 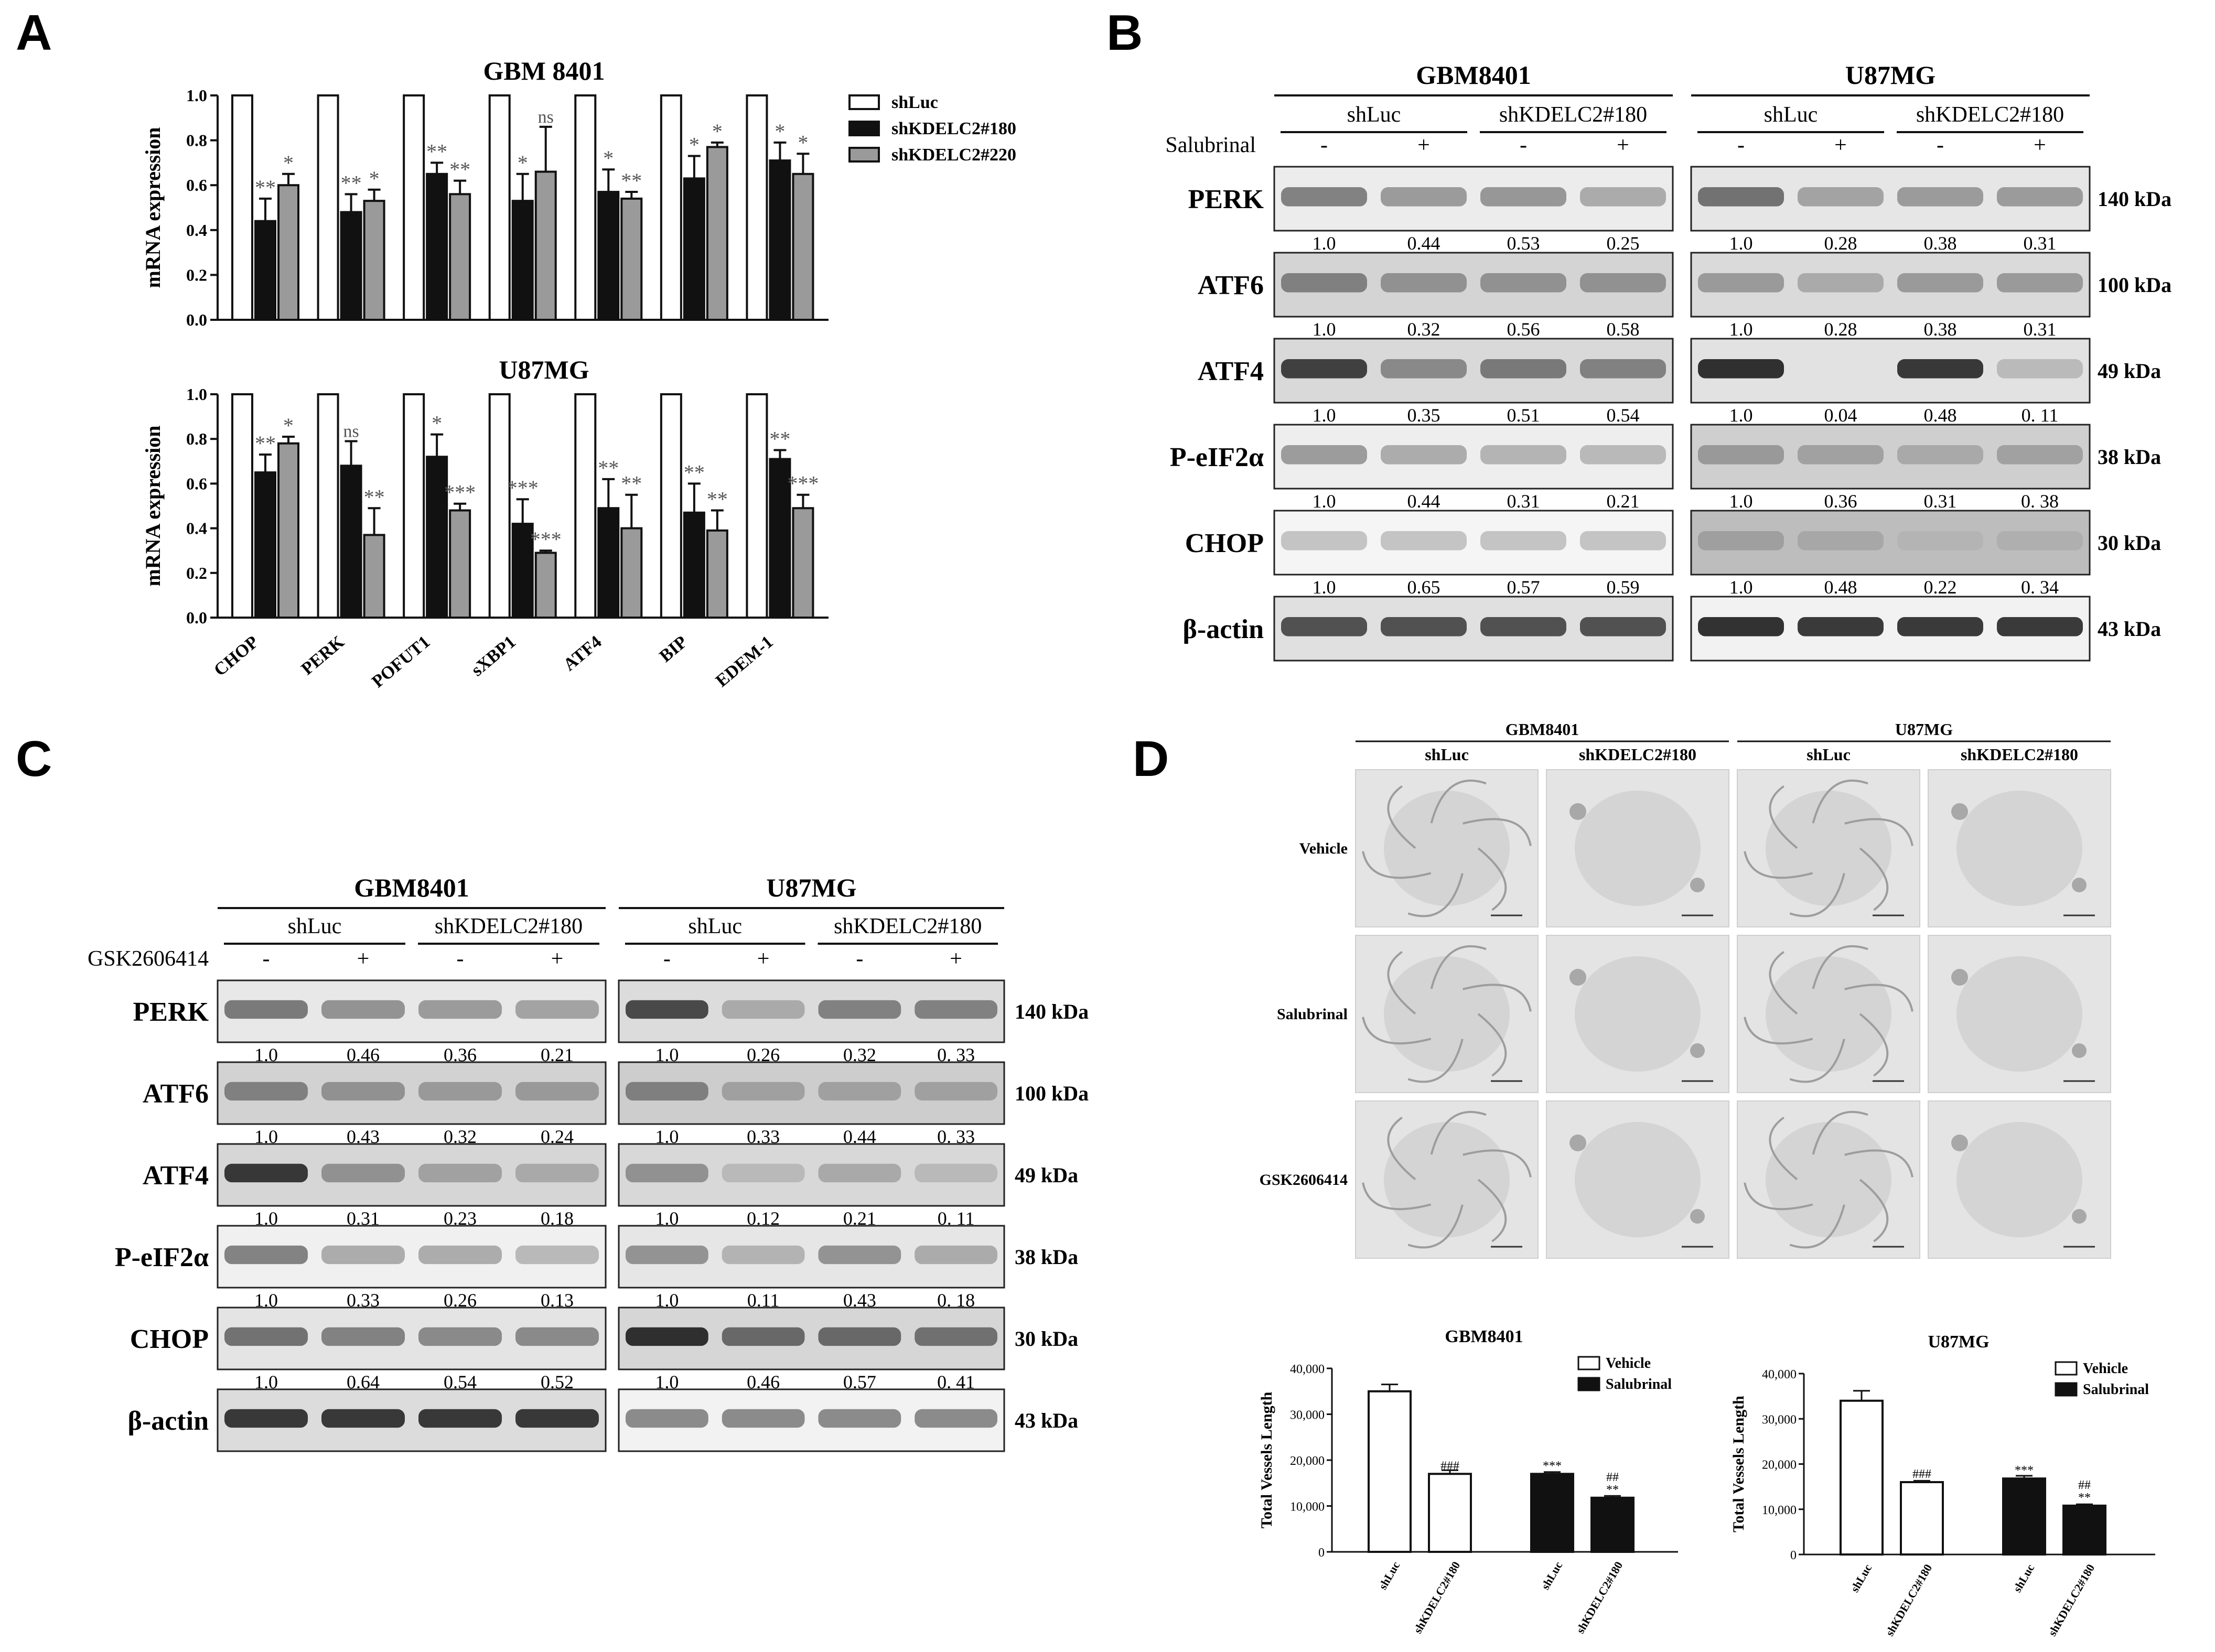 I want to click on band-quantification: 0.44, so click(x=1424, y=244).